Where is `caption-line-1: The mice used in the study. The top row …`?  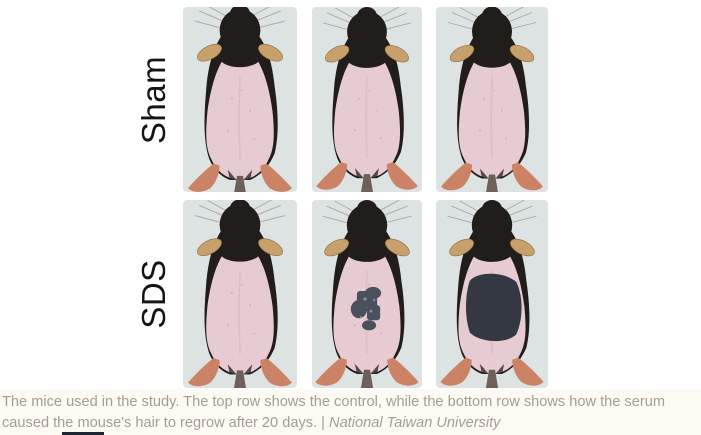 caption-line-1: The mice used in the study. The top row … is located at coordinates (333, 402).